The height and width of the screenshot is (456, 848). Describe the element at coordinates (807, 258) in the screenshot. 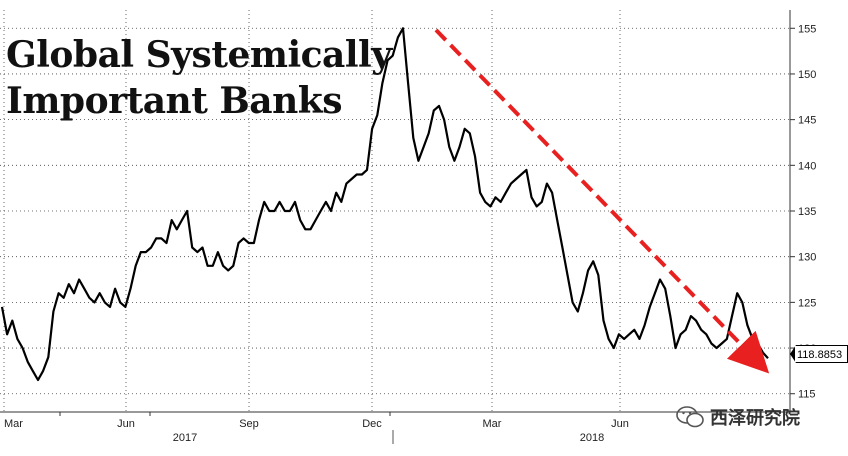

I see `y-tick-label: 130` at that location.